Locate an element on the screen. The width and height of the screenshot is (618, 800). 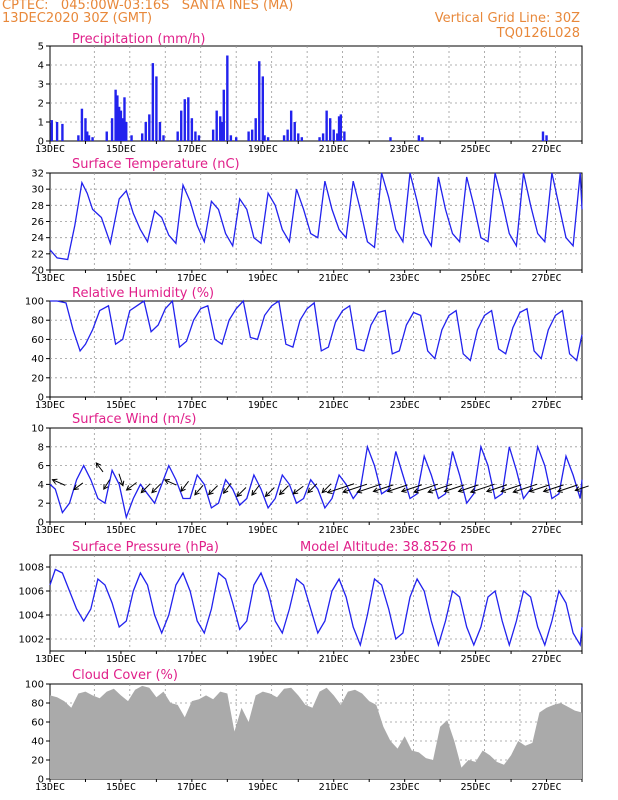
header-station: CPTEC: 045:00W-03:16S SANTA INES (MA) is located at coordinates (148, 6).